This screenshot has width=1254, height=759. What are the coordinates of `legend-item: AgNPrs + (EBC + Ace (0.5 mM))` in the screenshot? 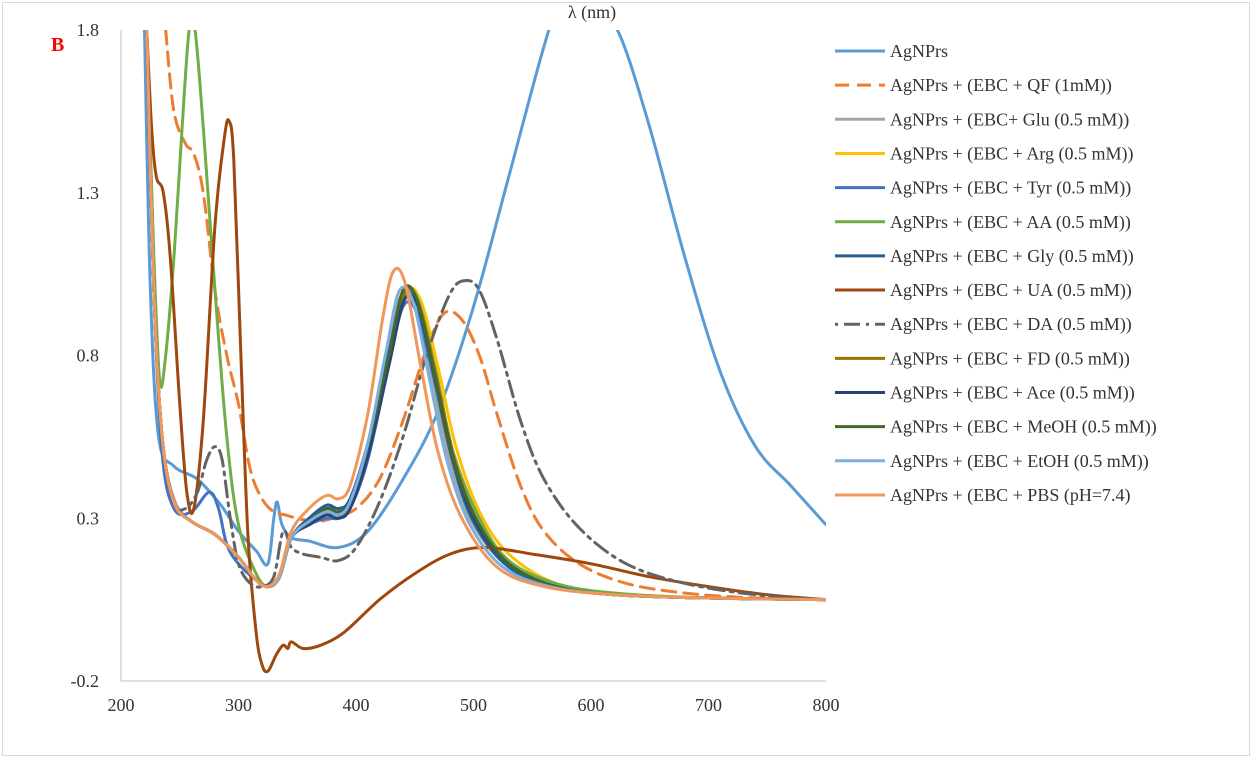 It's located at (985, 393).